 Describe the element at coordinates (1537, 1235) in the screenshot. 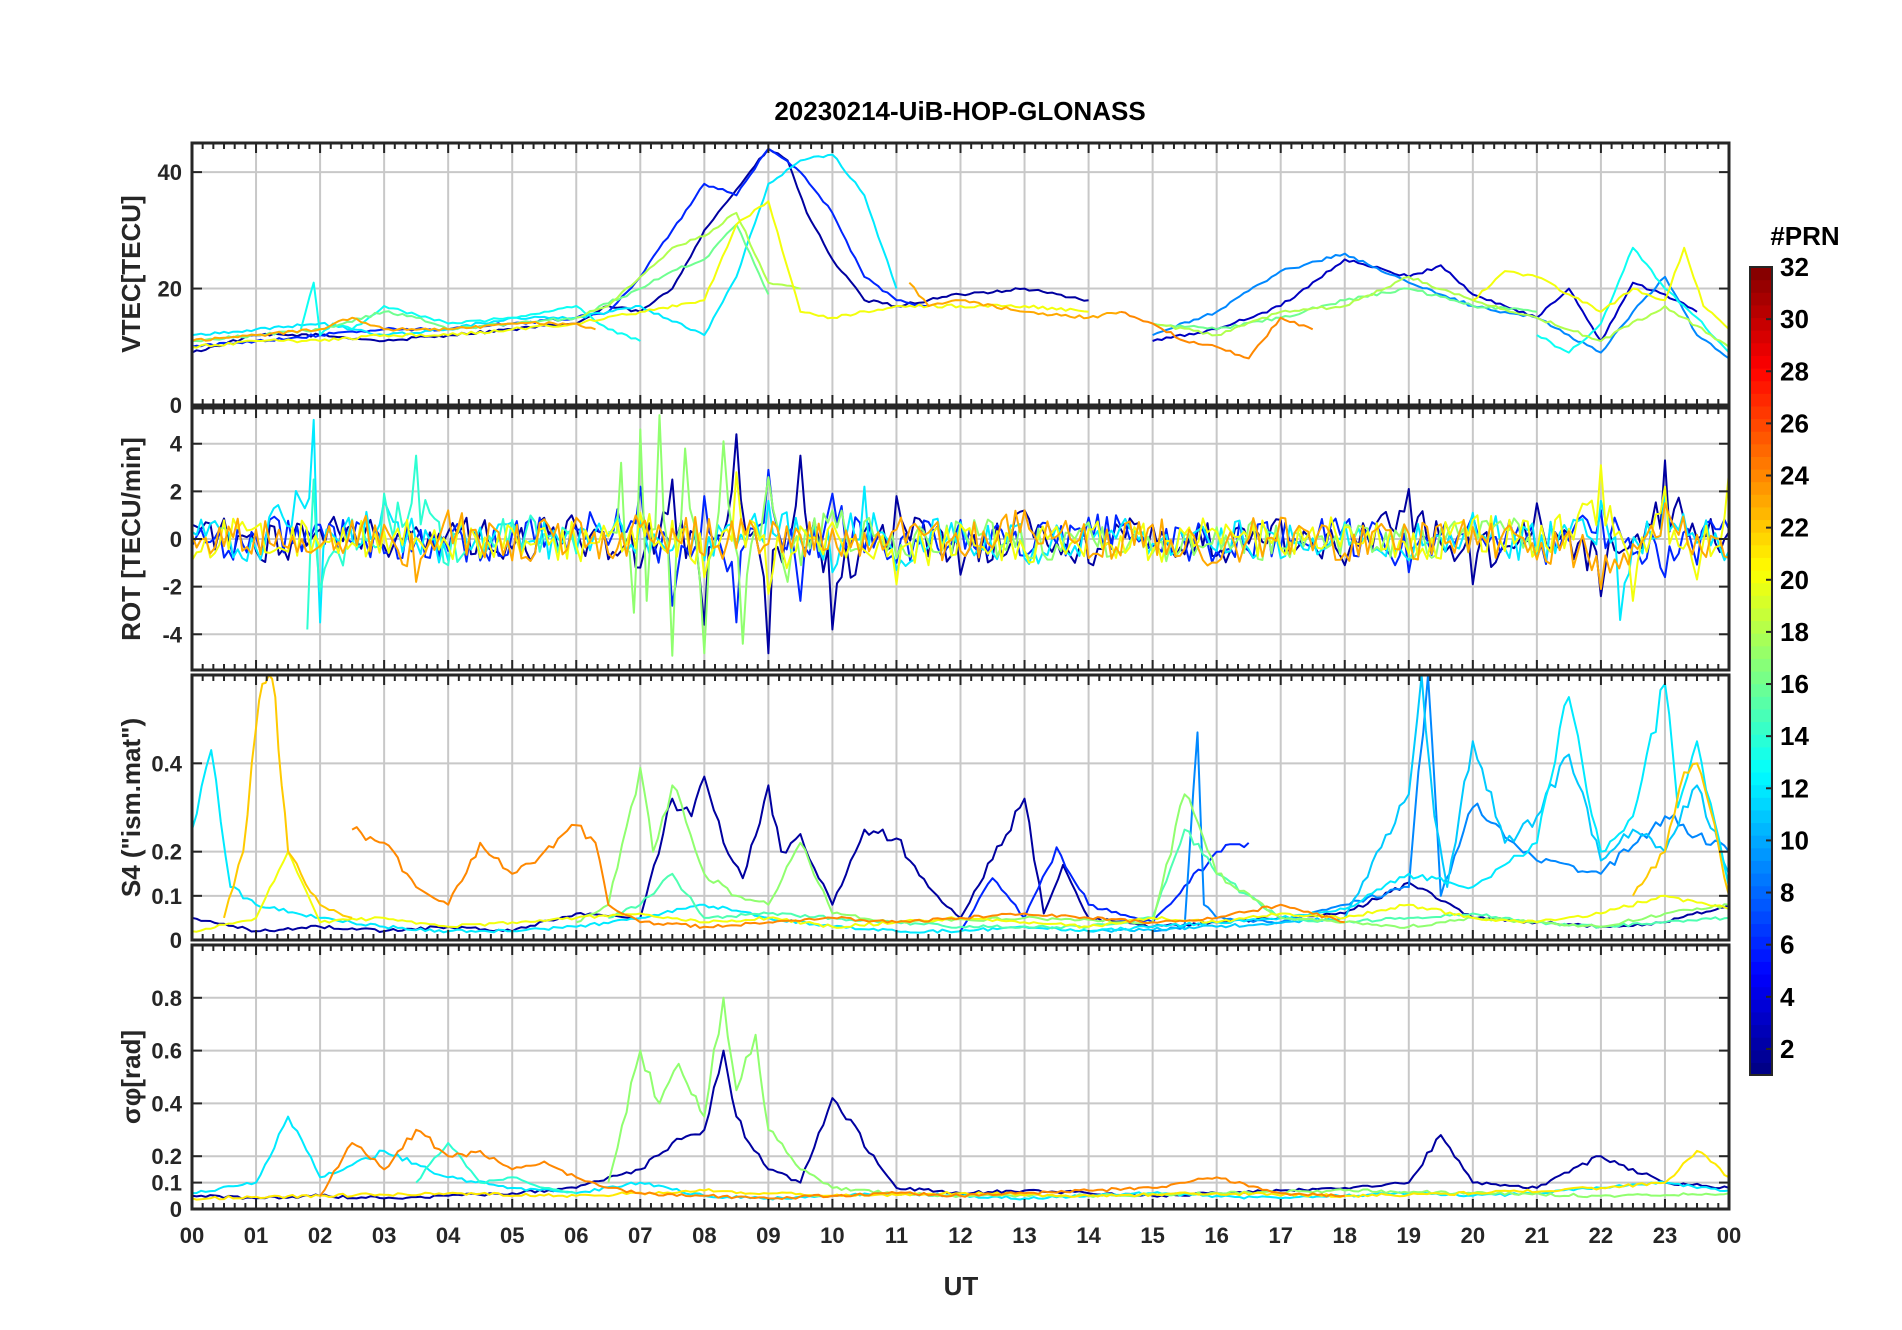

I see `x-tick-label: 21` at that location.